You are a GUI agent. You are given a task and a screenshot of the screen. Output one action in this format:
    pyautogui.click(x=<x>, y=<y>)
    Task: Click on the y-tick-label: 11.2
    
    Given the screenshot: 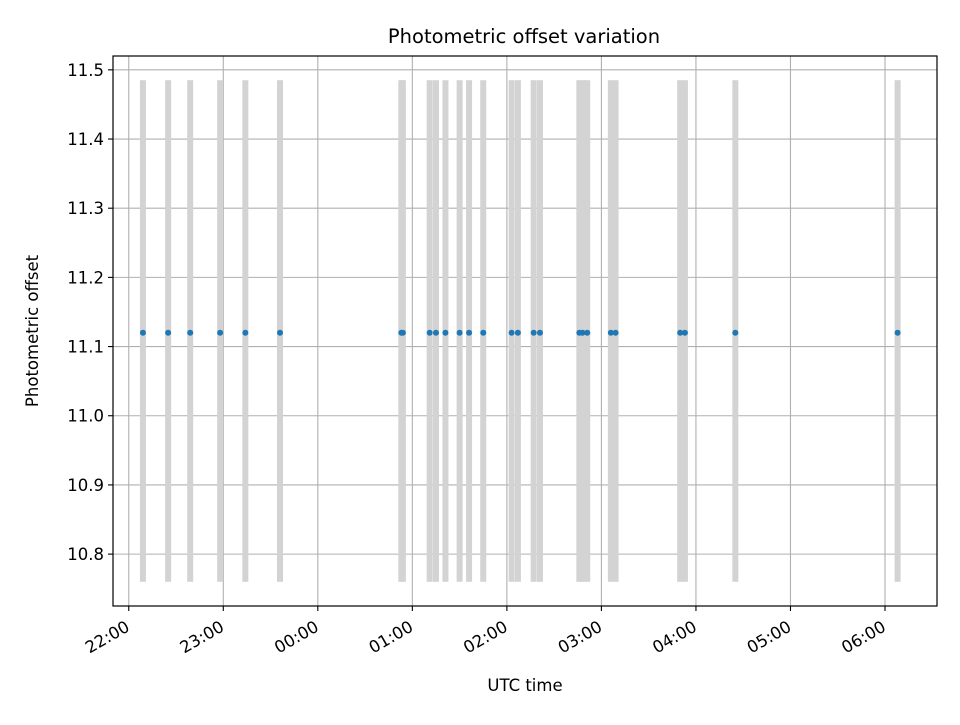 What is the action you would take?
    pyautogui.click(x=85, y=277)
    